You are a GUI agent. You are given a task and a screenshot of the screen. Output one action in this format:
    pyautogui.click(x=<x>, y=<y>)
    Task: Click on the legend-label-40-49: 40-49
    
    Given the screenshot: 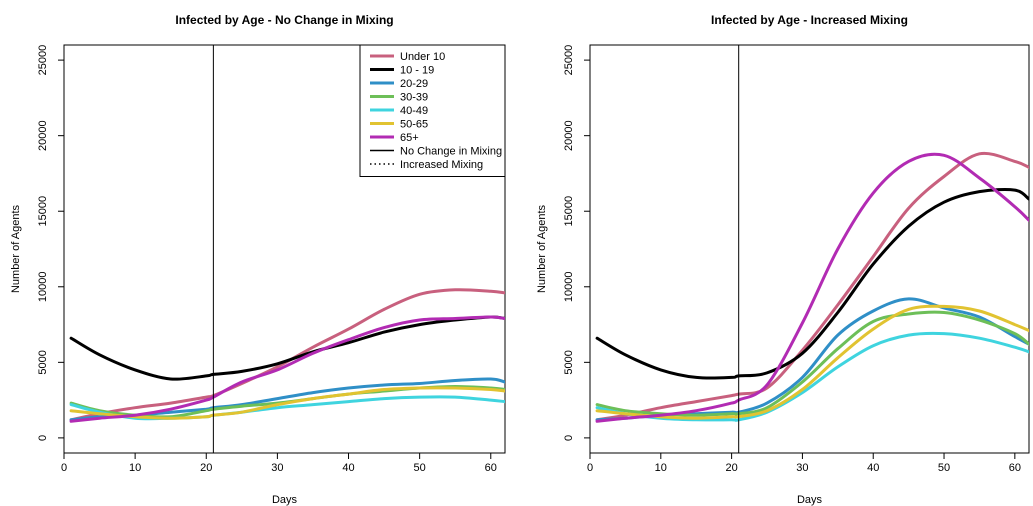 What is the action you would take?
    pyautogui.click(x=414, y=111)
    